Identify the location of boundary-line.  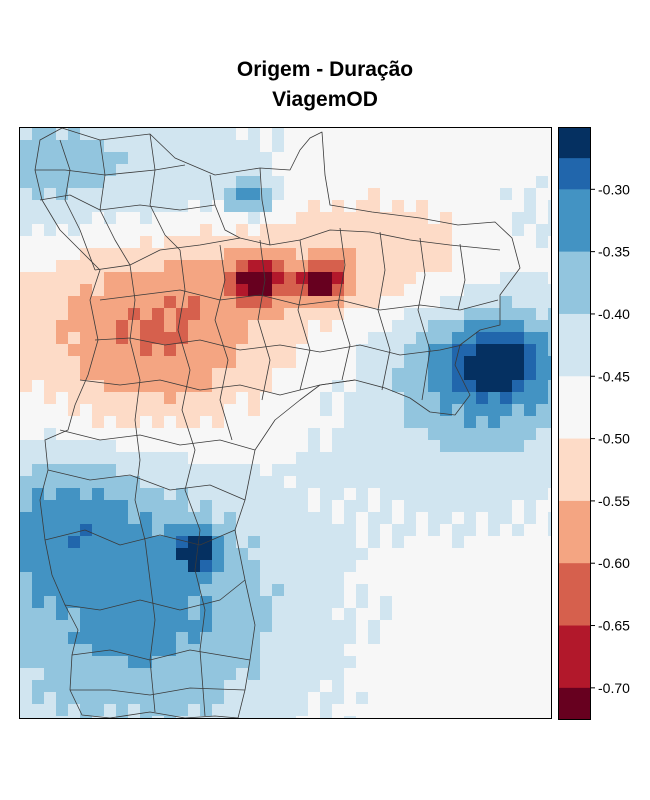
(265, 206).